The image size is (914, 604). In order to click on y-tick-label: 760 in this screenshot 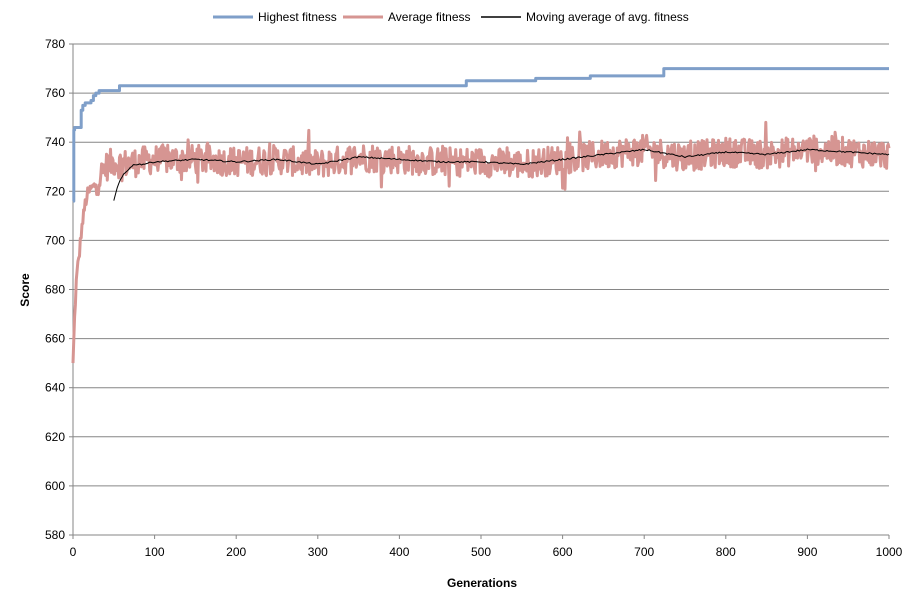, I will do `click(55, 93)`.